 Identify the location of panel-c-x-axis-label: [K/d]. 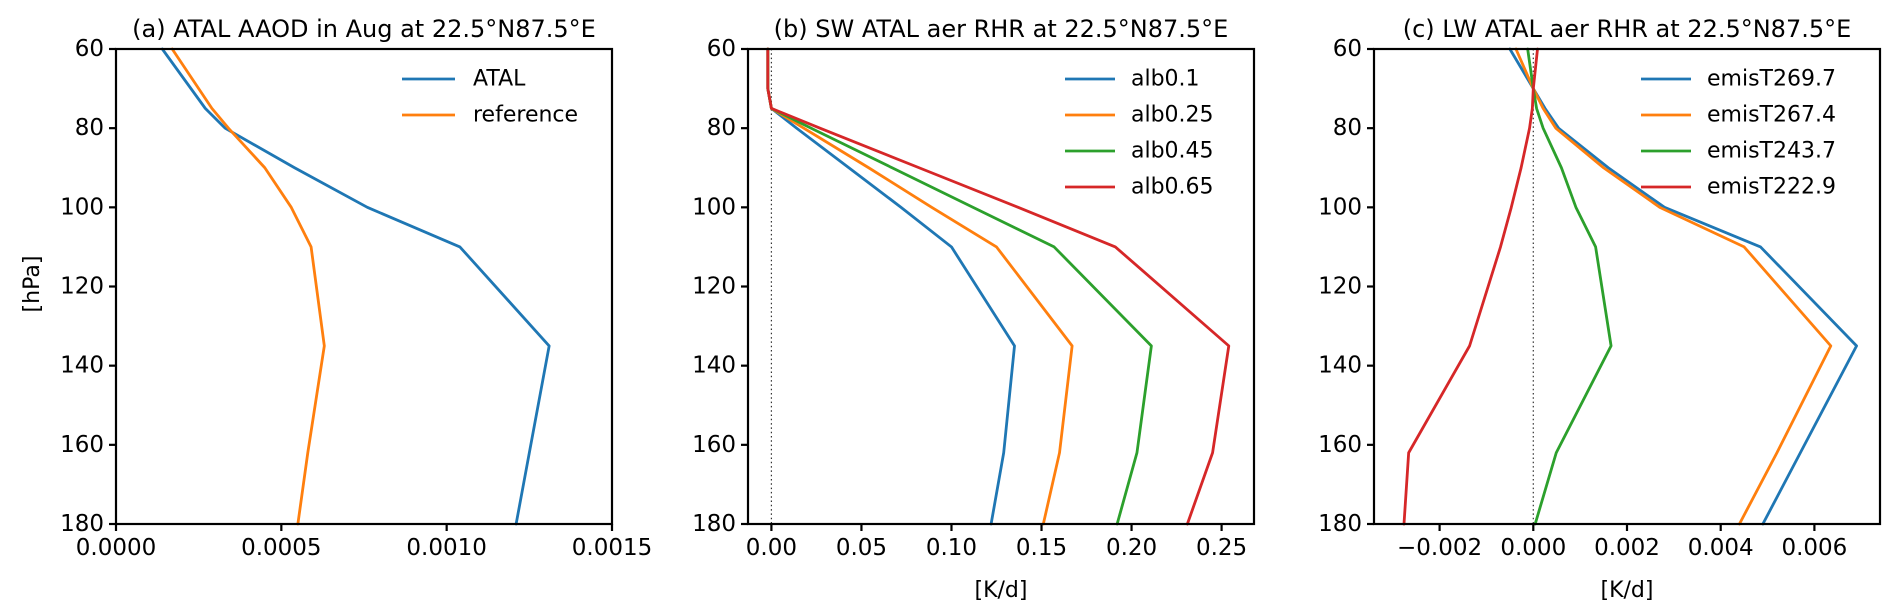
(1627, 590).